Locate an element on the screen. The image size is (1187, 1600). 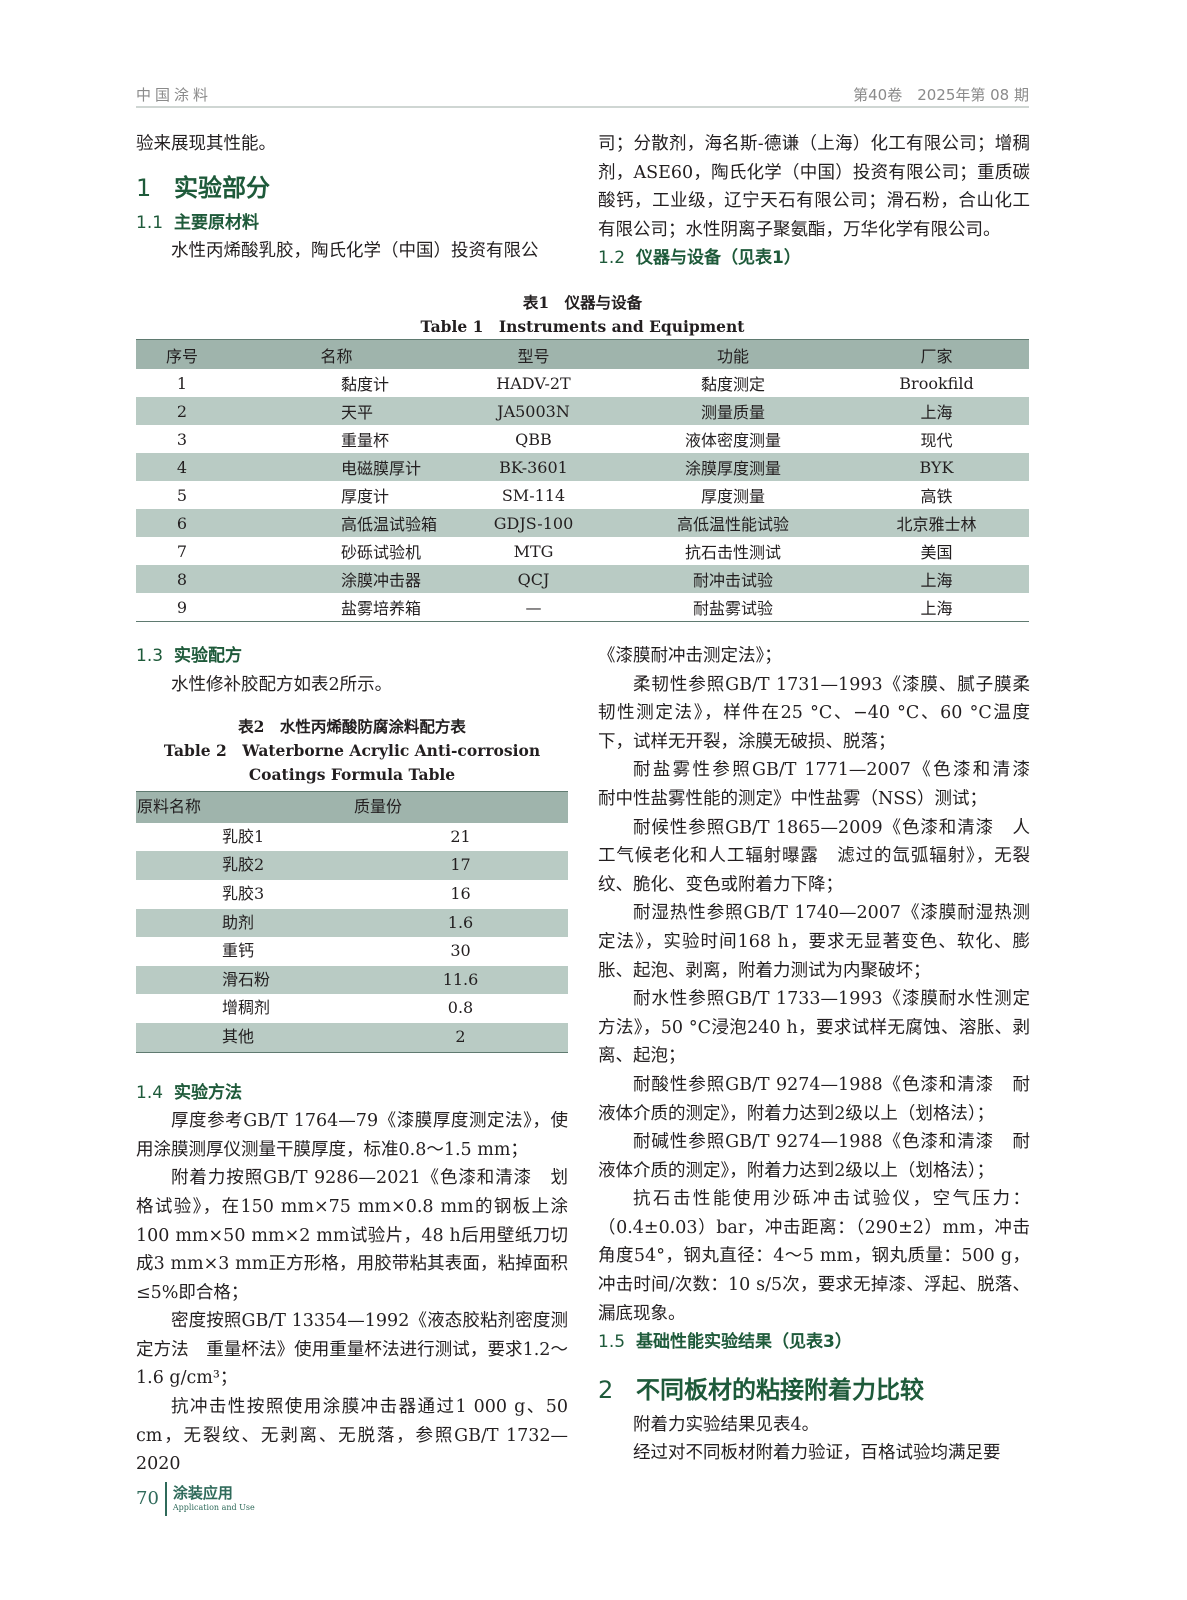
table-header-row: 原料名称 质量份 is located at coordinates (352, 807).